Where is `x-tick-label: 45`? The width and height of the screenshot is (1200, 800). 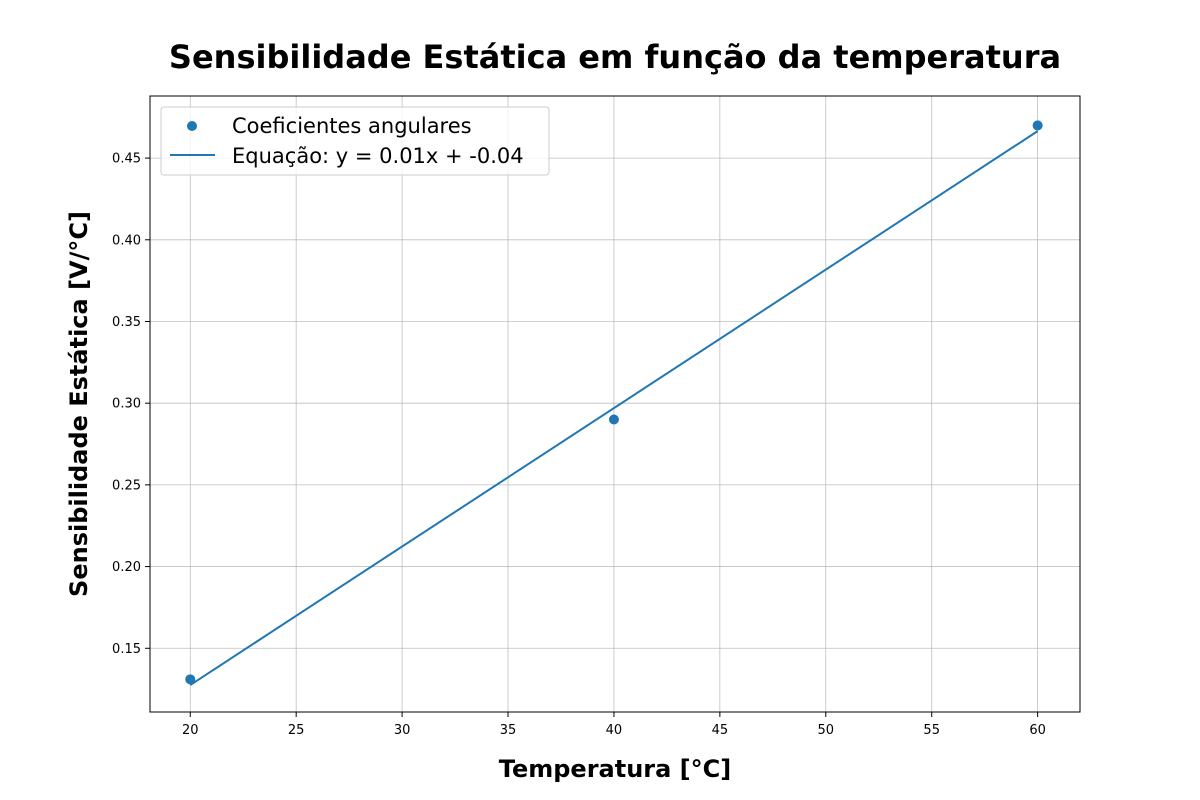 x-tick-label: 45 is located at coordinates (720, 730).